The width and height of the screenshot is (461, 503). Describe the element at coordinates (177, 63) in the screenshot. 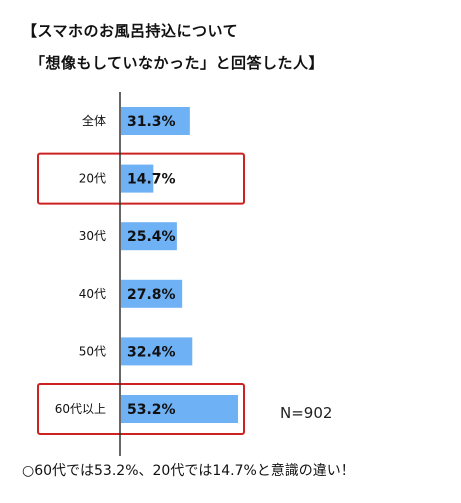

I see `chart-title-line2: 「想像もしていなかった」と回答した人】` at that location.